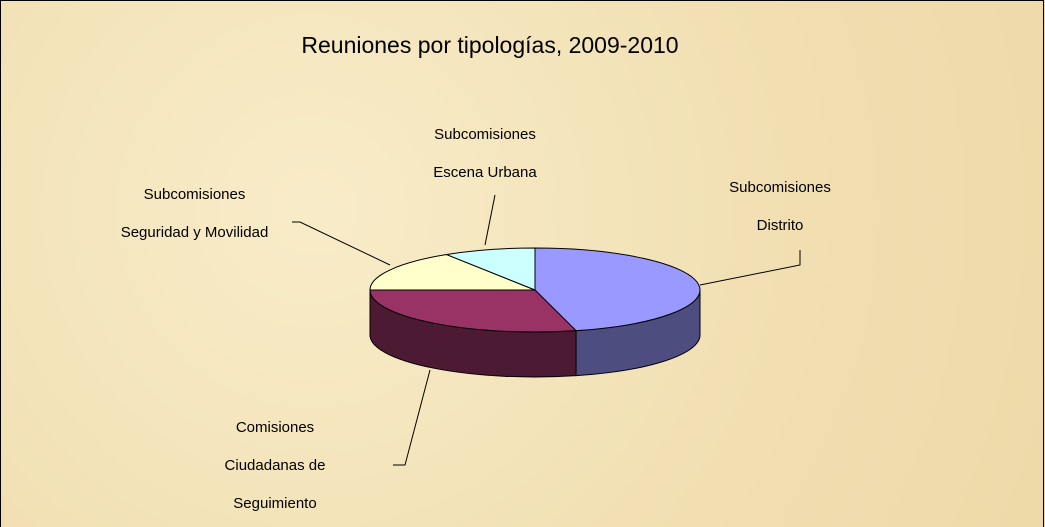  What do you see at coordinates (780, 206) in the screenshot?
I see `slice-label: Subcomisiones Distrito` at bounding box center [780, 206].